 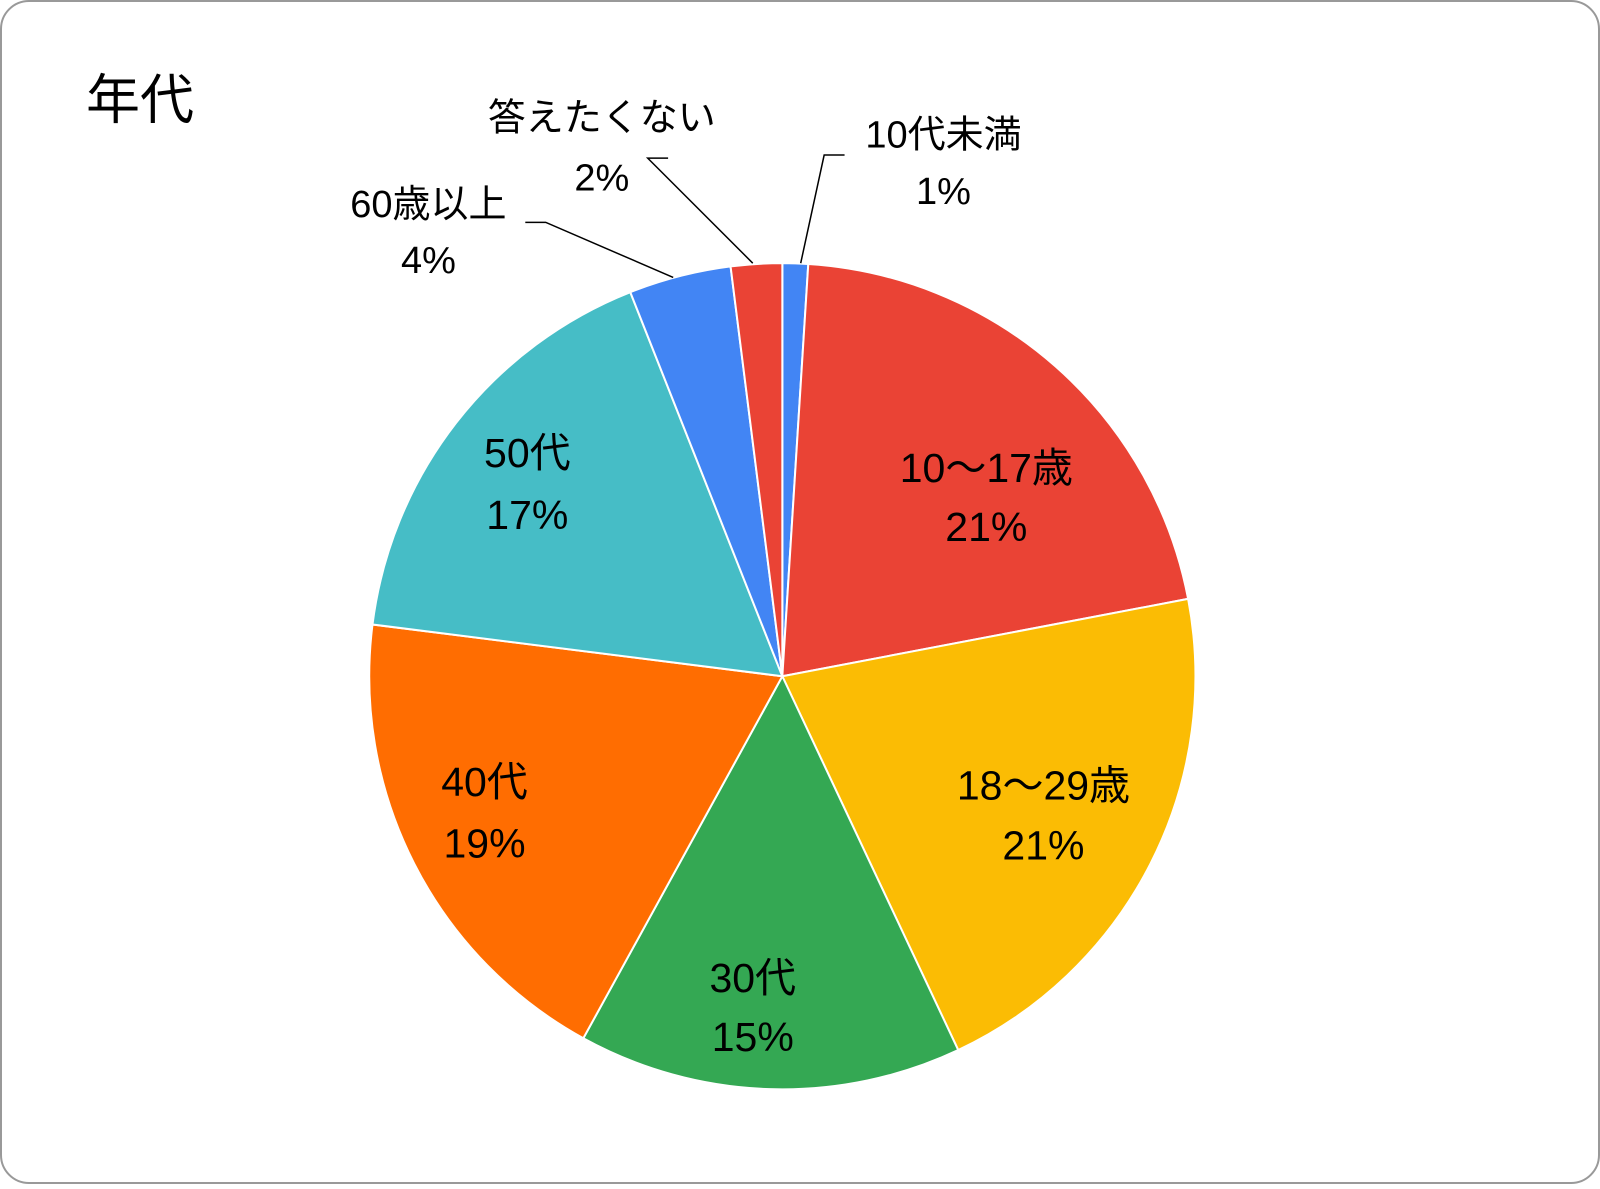 I want to click on slice-label: 10〜17歳, so click(x=986, y=468).